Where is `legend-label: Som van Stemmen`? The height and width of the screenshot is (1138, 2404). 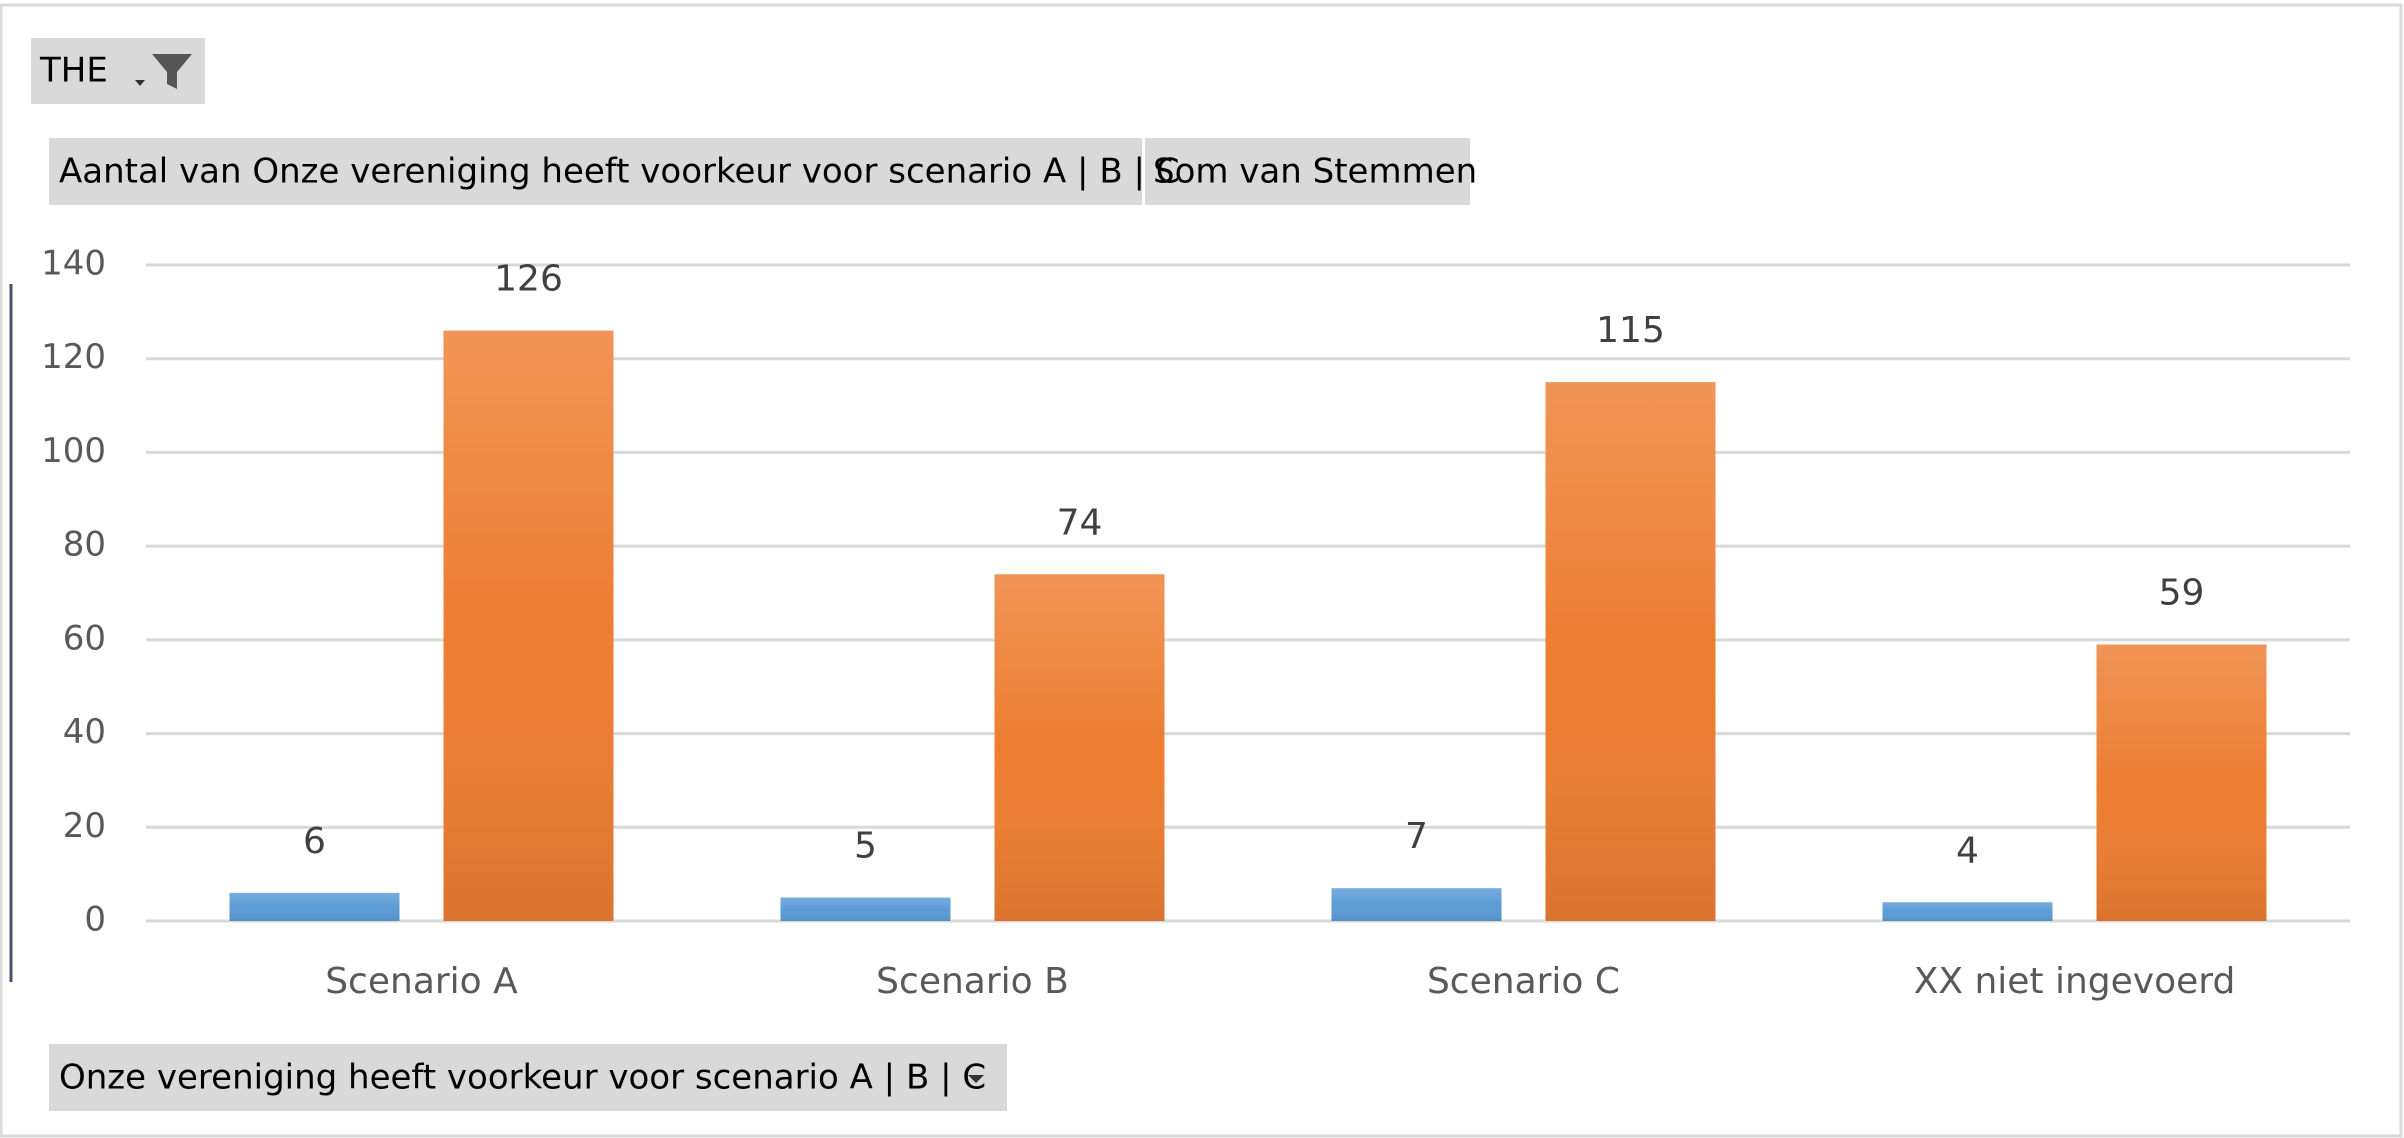
legend-label: Som van Stemmen is located at coordinates (1315, 172).